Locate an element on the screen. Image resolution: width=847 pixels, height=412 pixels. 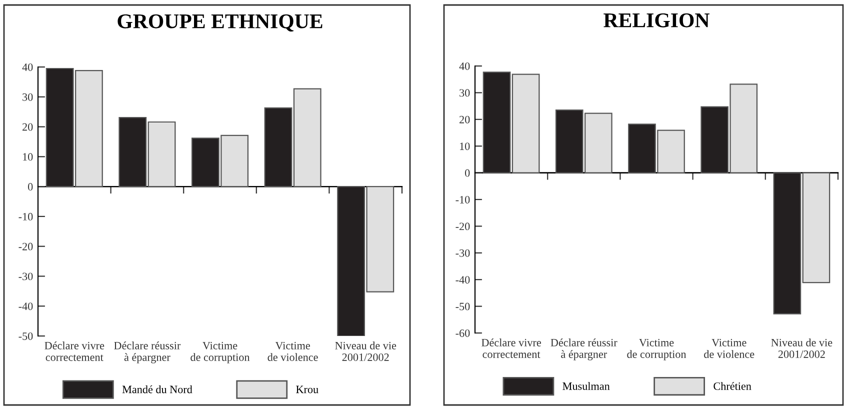
chart-title: GROUPE ETHNIQUE is located at coordinates (220, 23).